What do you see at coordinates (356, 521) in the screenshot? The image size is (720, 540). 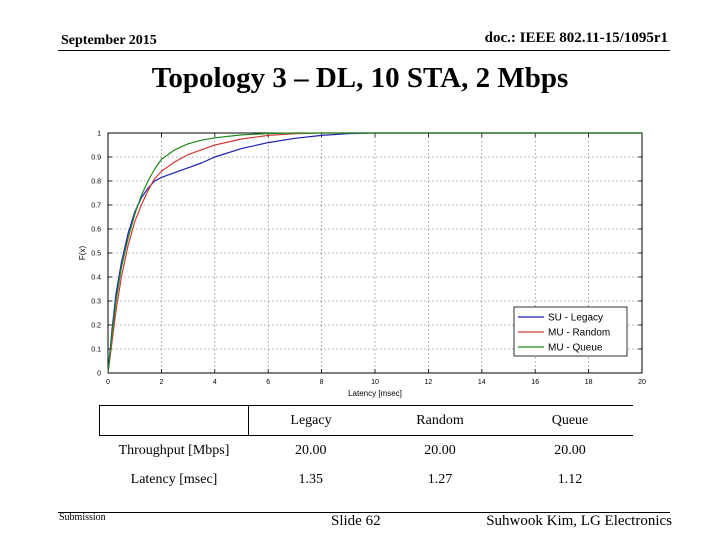 I see `footer-slide-number: Slide 62` at bounding box center [356, 521].